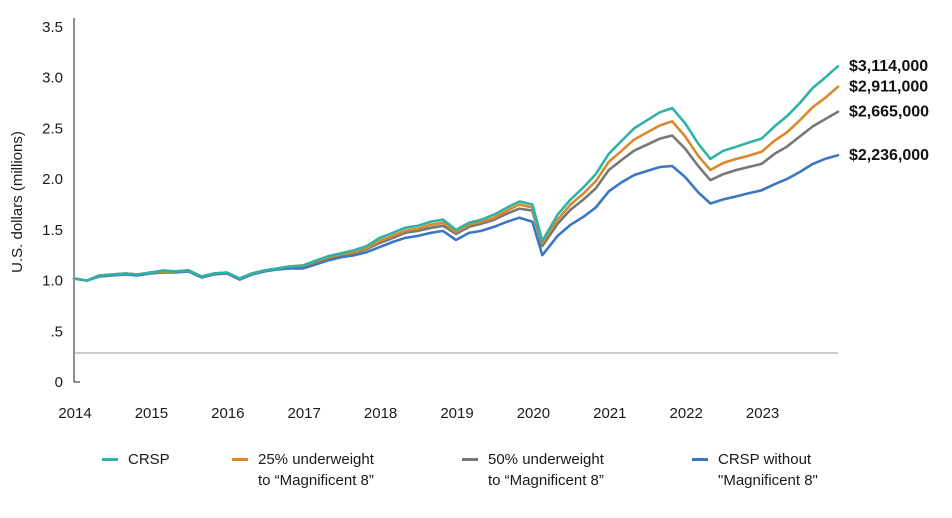 The image size is (952, 518). I want to click on x-tick-label: 2020, so click(533, 413).